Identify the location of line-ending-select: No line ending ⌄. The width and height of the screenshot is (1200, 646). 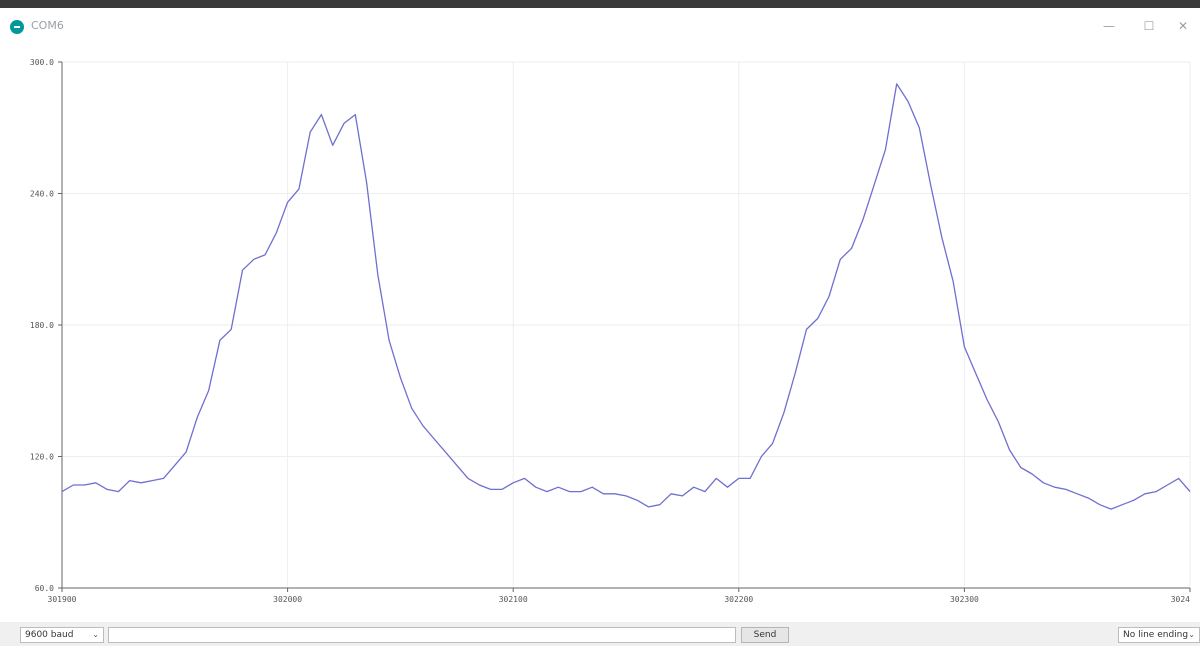
(1159, 635).